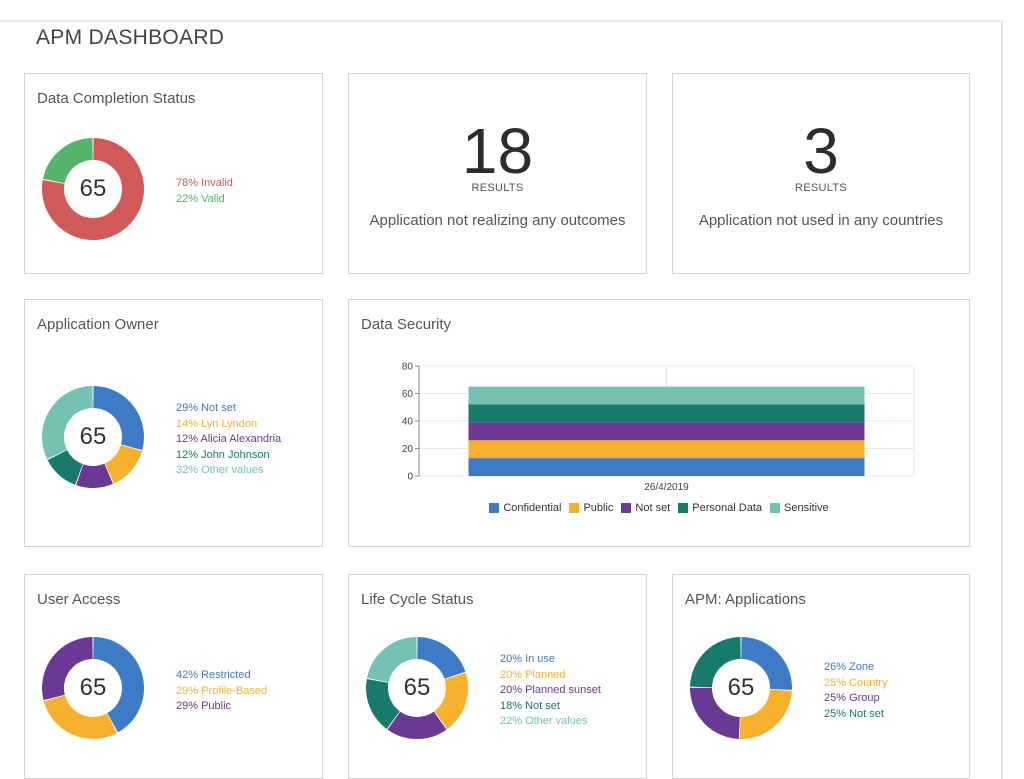 The height and width of the screenshot is (779, 1024). I want to click on data-security-bar-chart: 0 20 40 60 80 26/4/2019, so click(658, 427).